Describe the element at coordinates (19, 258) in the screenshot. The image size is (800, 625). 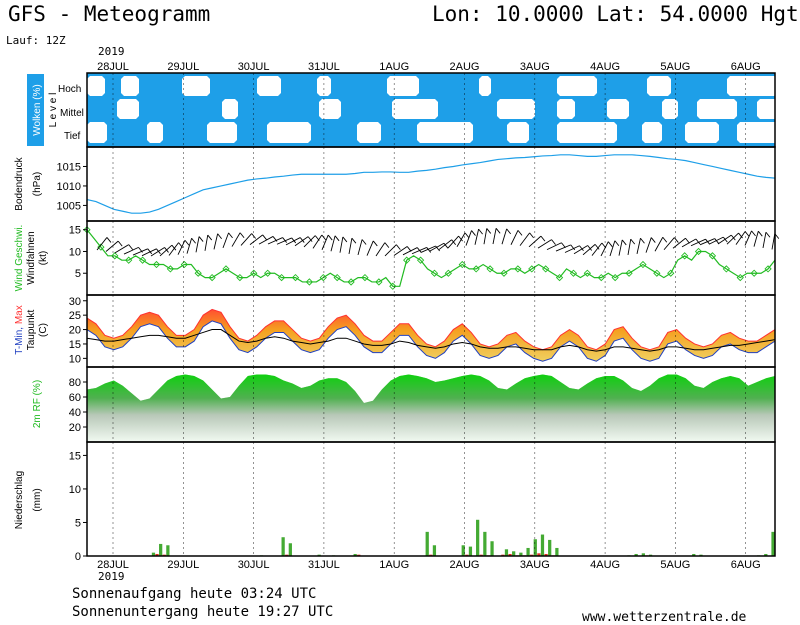
I see `wind-ylabel: Wind Geschwi.` at that location.